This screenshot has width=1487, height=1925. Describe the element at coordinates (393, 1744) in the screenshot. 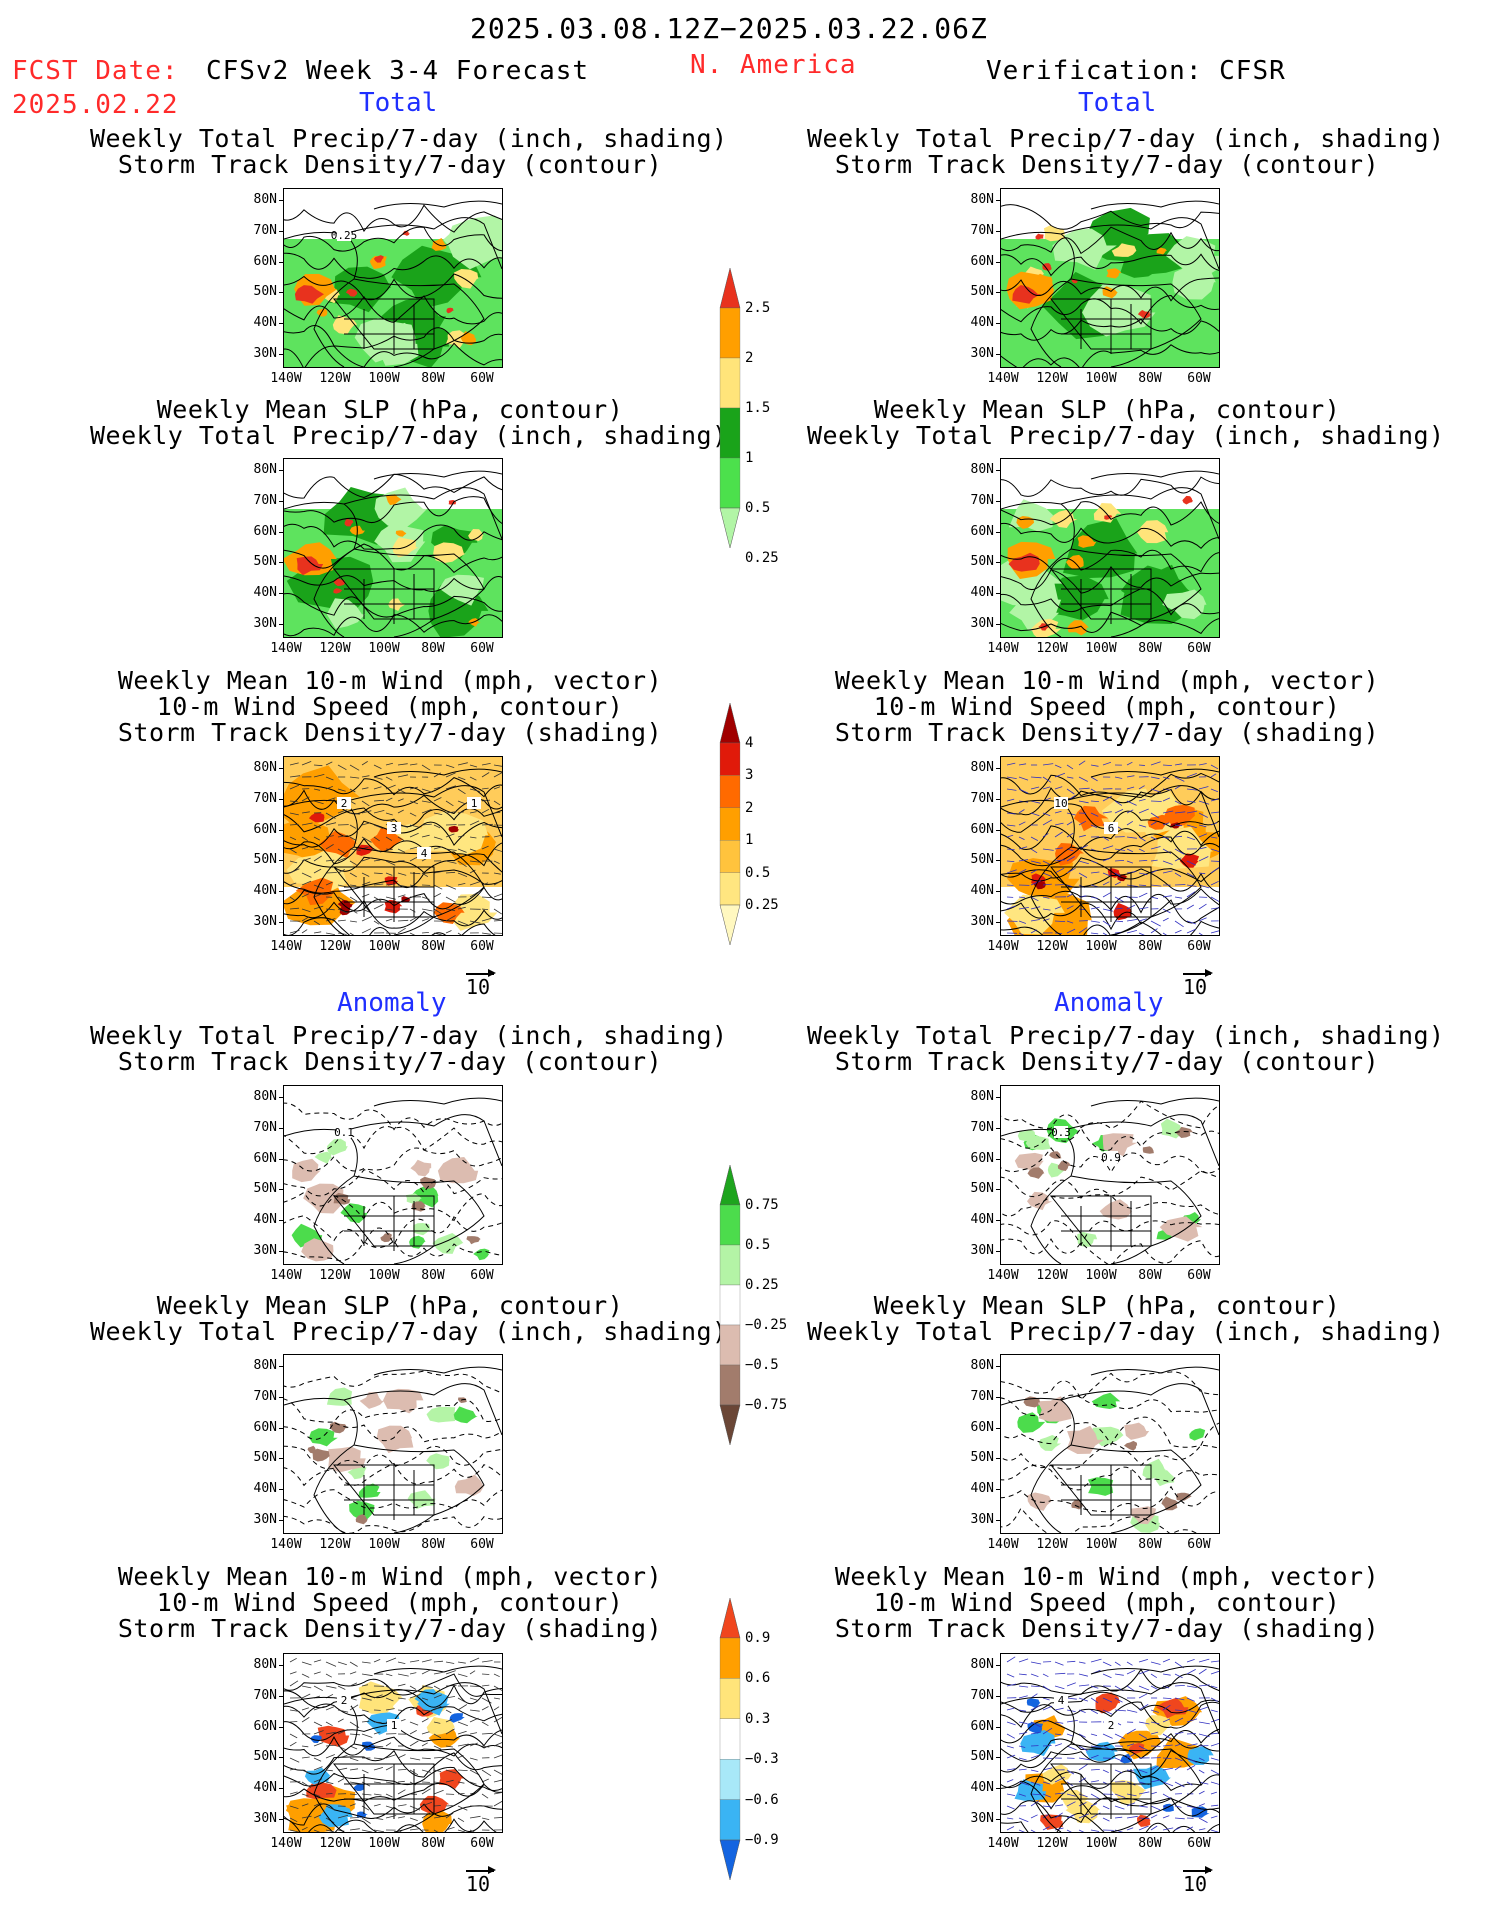

I see `map-plot: 21` at that location.